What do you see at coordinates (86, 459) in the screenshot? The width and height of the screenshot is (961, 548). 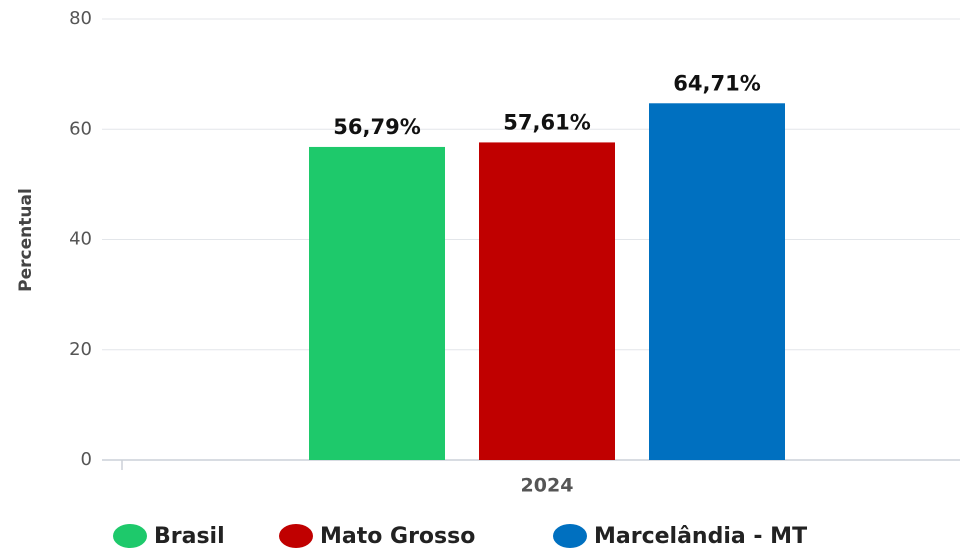 I see `y-tick-label: 0` at bounding box center [86, 459].